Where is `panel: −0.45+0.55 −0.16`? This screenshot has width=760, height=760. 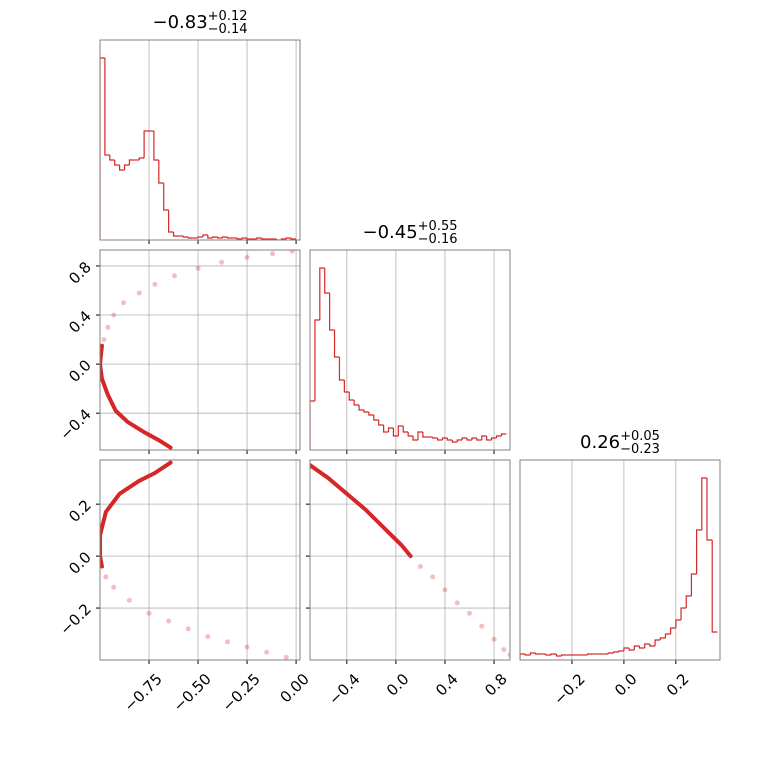 panel: −0.45+0.55 −0.16 is located at coordinates (410, 336).